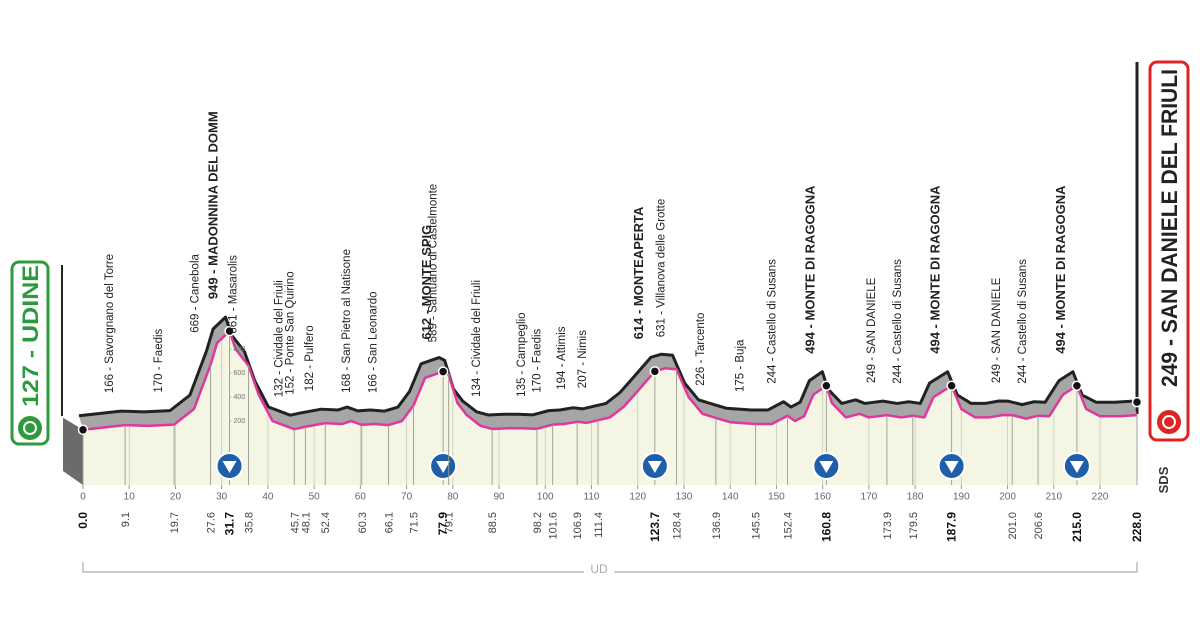 The height and width of the screenshot is (625, 1200). I want to click on x-tick-label: 200, so click(1007, 497).